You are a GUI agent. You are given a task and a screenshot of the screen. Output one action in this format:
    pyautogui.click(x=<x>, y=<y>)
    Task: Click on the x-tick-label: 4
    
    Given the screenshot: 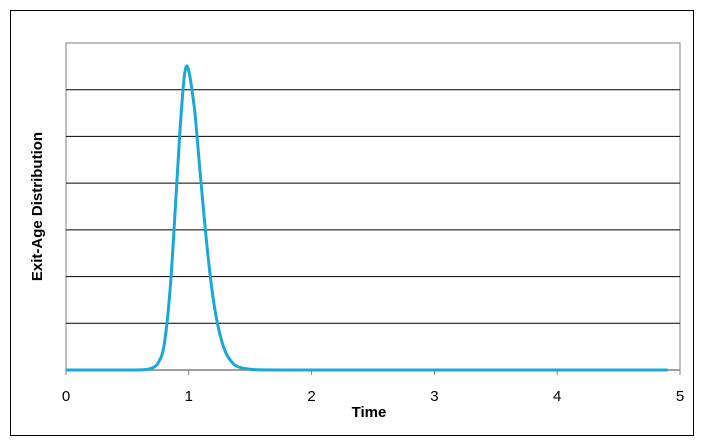 What is the action you would take?
    pyautogui.click(x=557, y=396)
    